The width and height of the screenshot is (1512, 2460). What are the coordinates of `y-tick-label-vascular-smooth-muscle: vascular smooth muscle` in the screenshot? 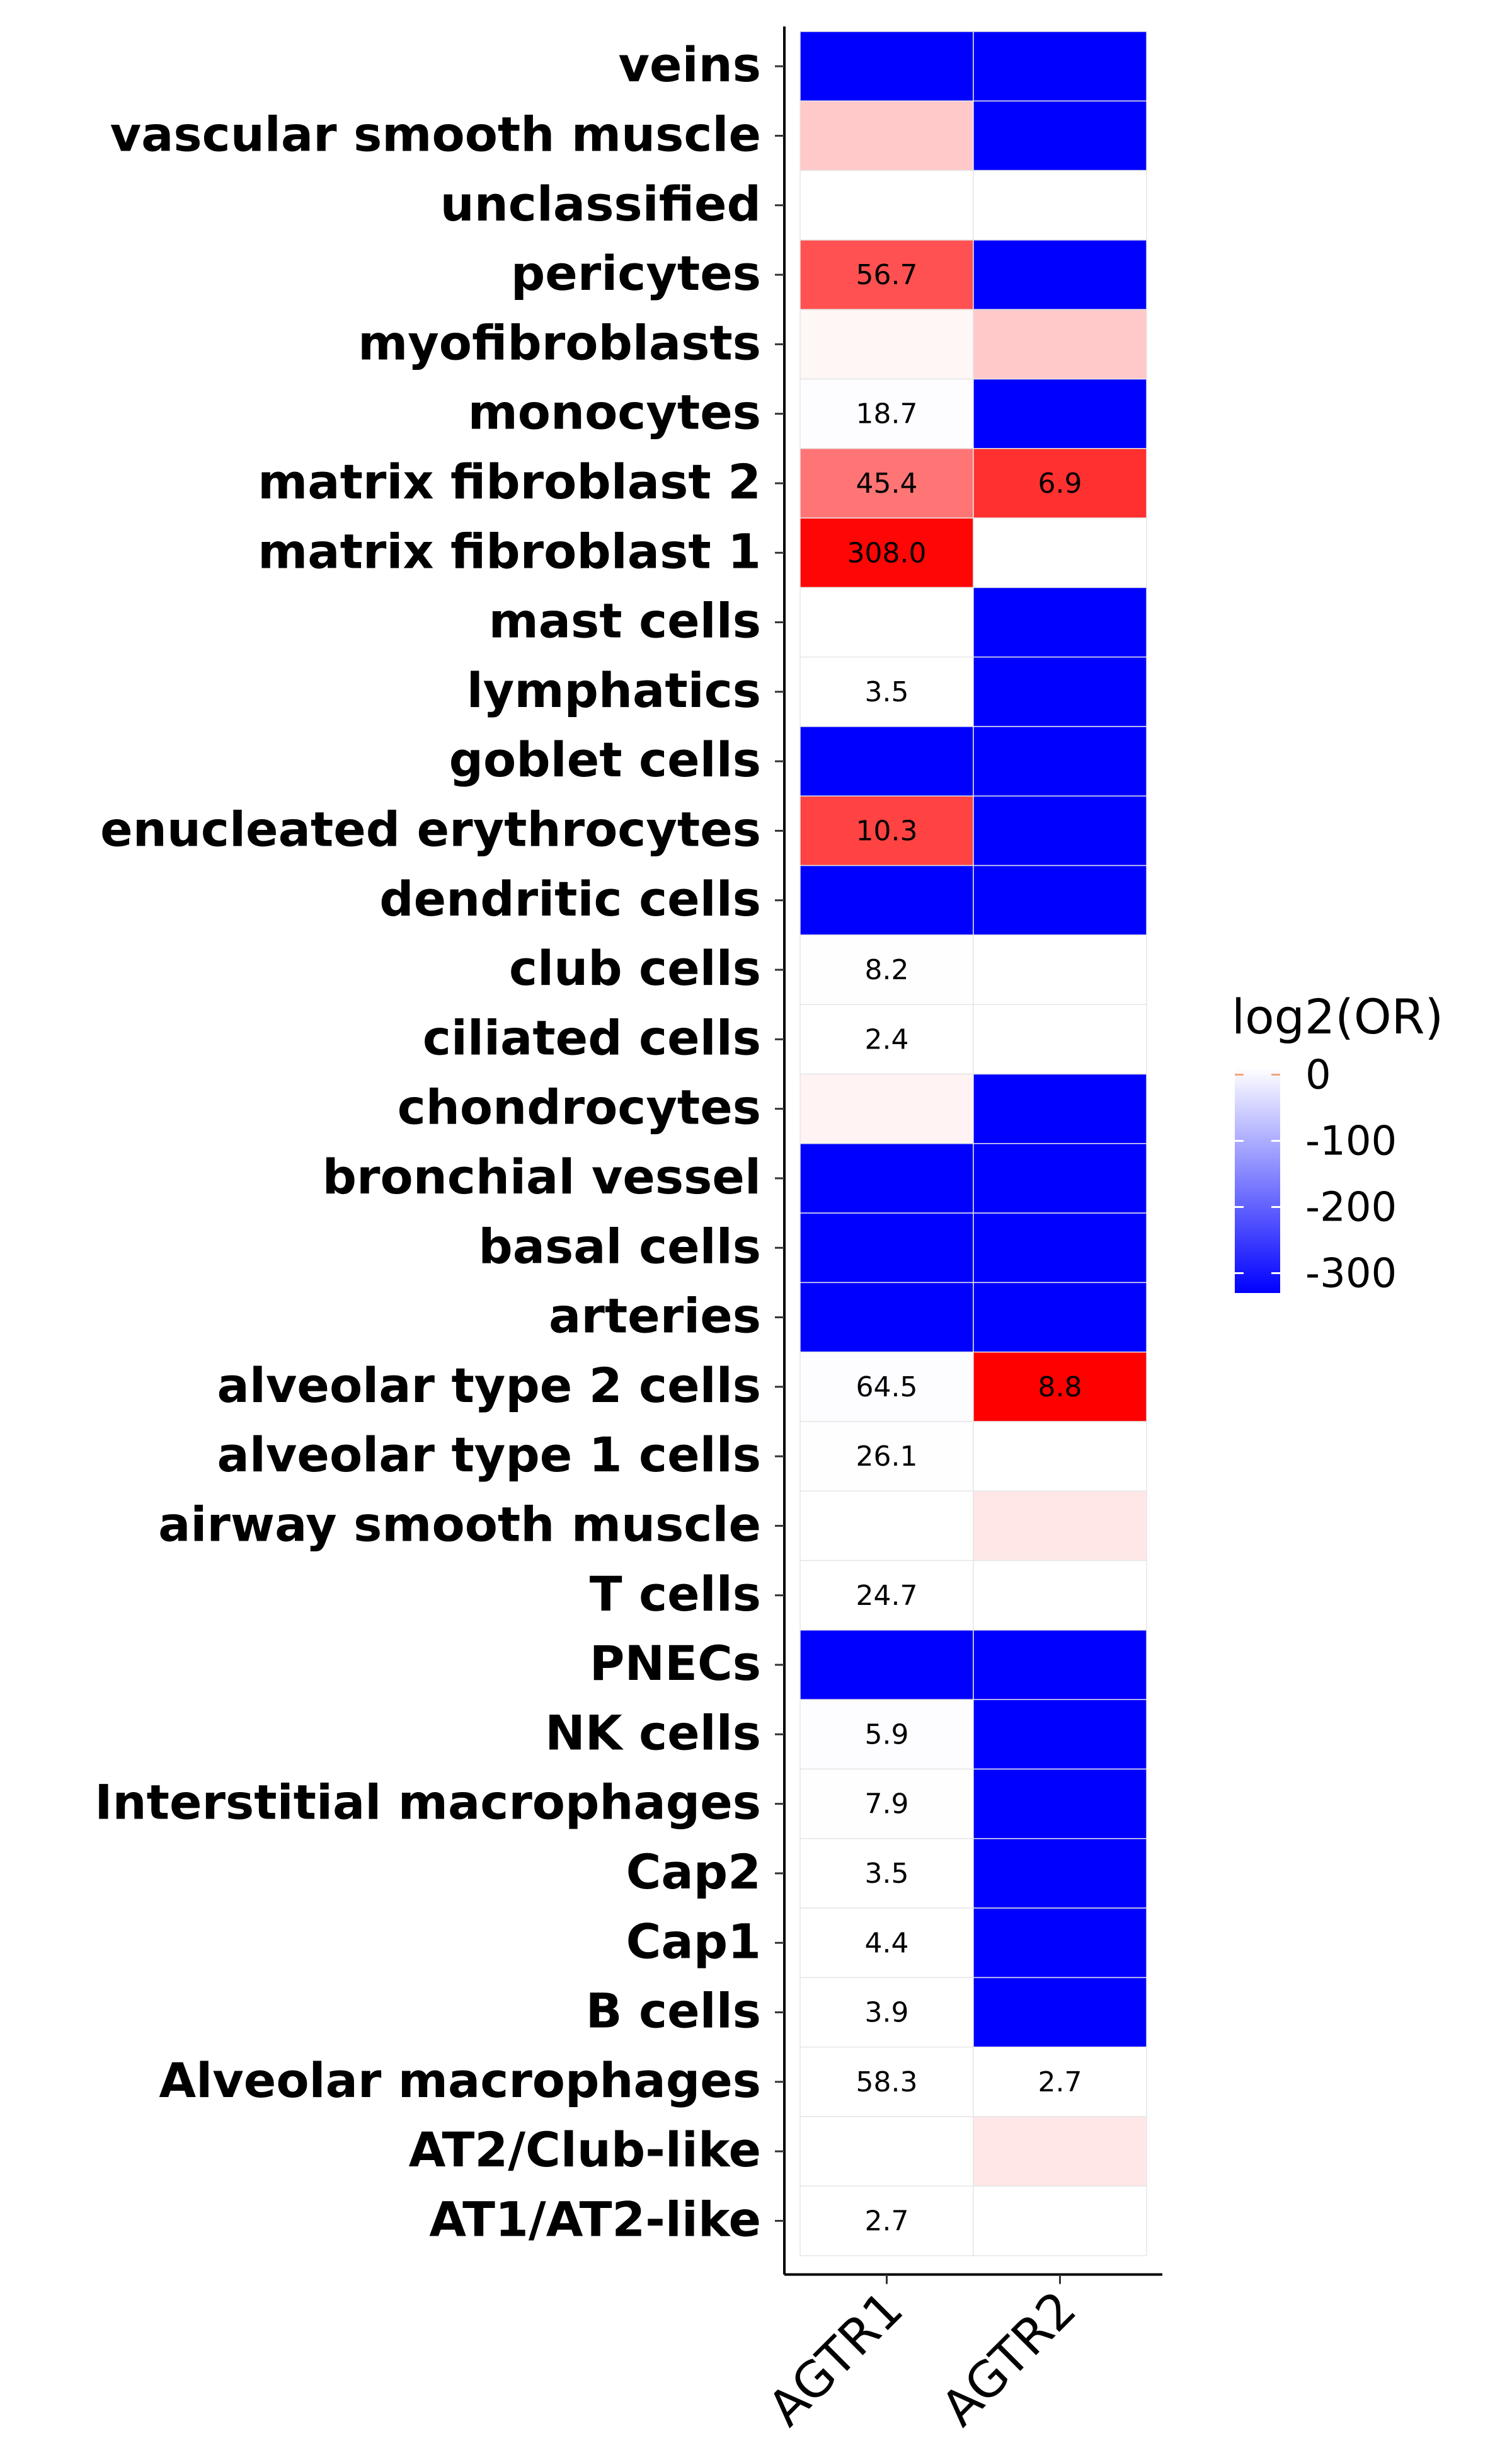 It's located at (435, 134).